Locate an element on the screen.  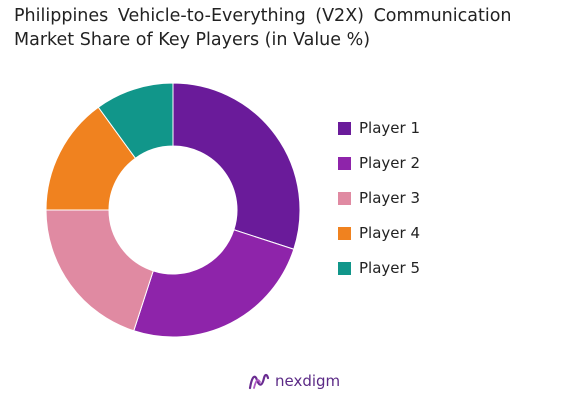
legend-item-player-3: Player 3 is located at coordinates (418, 198).